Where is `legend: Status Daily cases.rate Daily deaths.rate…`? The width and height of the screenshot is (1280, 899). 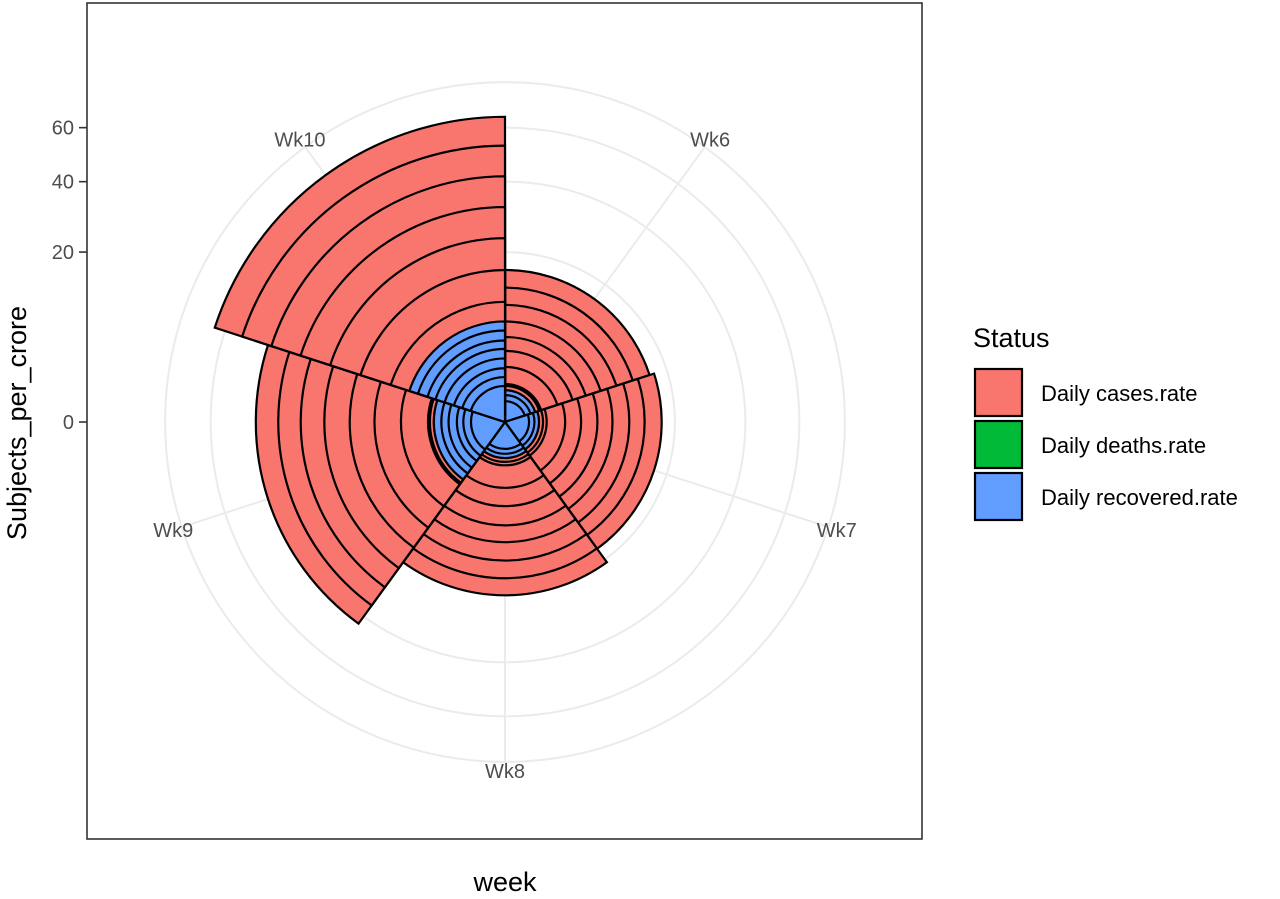 legend: Status Daily cases.rate Daily deaths.rate… is located at coordinates (1105, 422).